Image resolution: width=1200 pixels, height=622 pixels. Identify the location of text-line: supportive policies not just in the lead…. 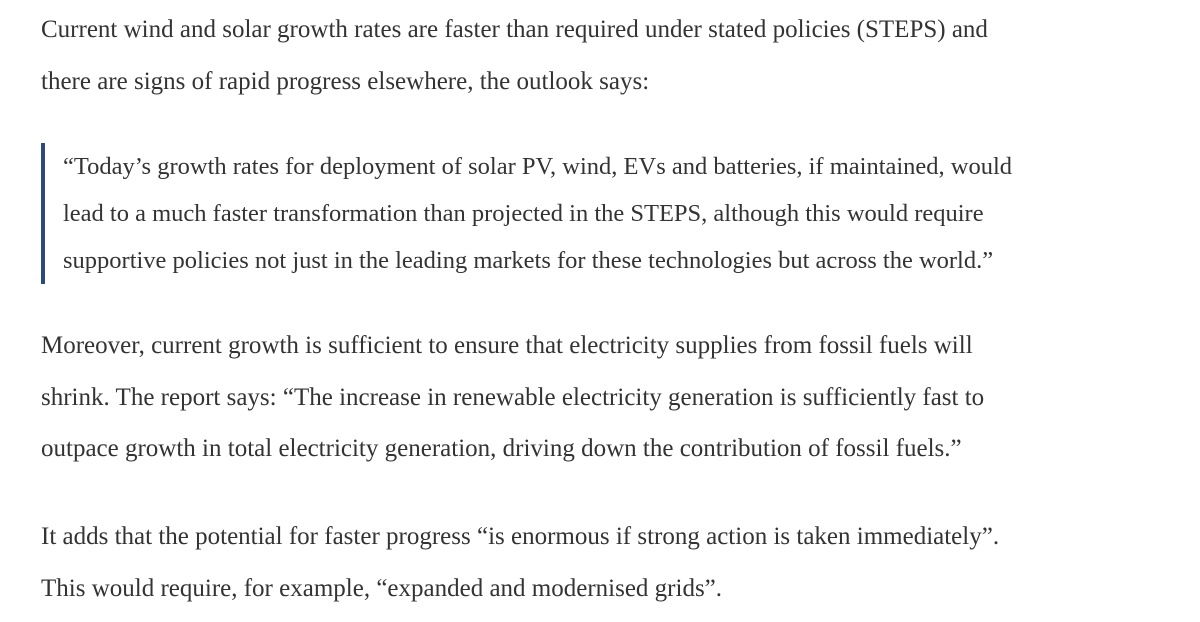
(528, 260).